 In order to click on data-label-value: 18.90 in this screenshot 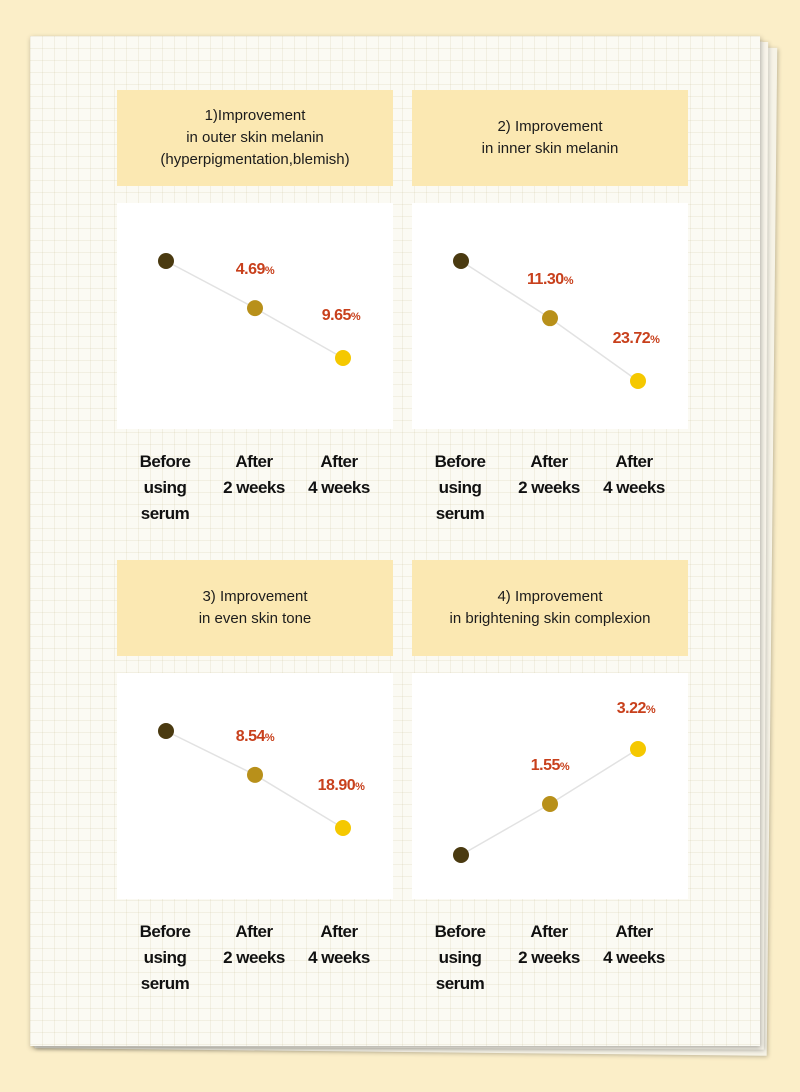, I will do `click(337, 785)`.